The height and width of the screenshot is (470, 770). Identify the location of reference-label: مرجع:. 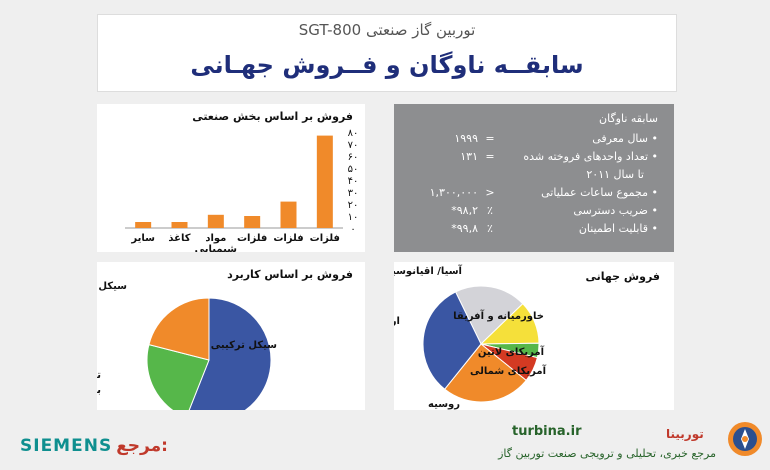
(142, 446).